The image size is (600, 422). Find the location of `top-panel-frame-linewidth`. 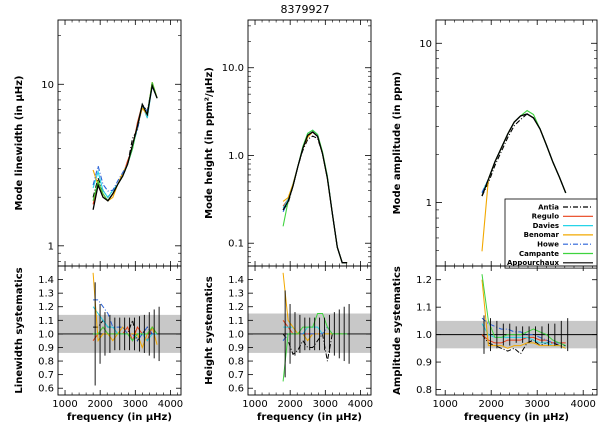

top-panel-frame-linewidth is located at coordinates (119, 143).